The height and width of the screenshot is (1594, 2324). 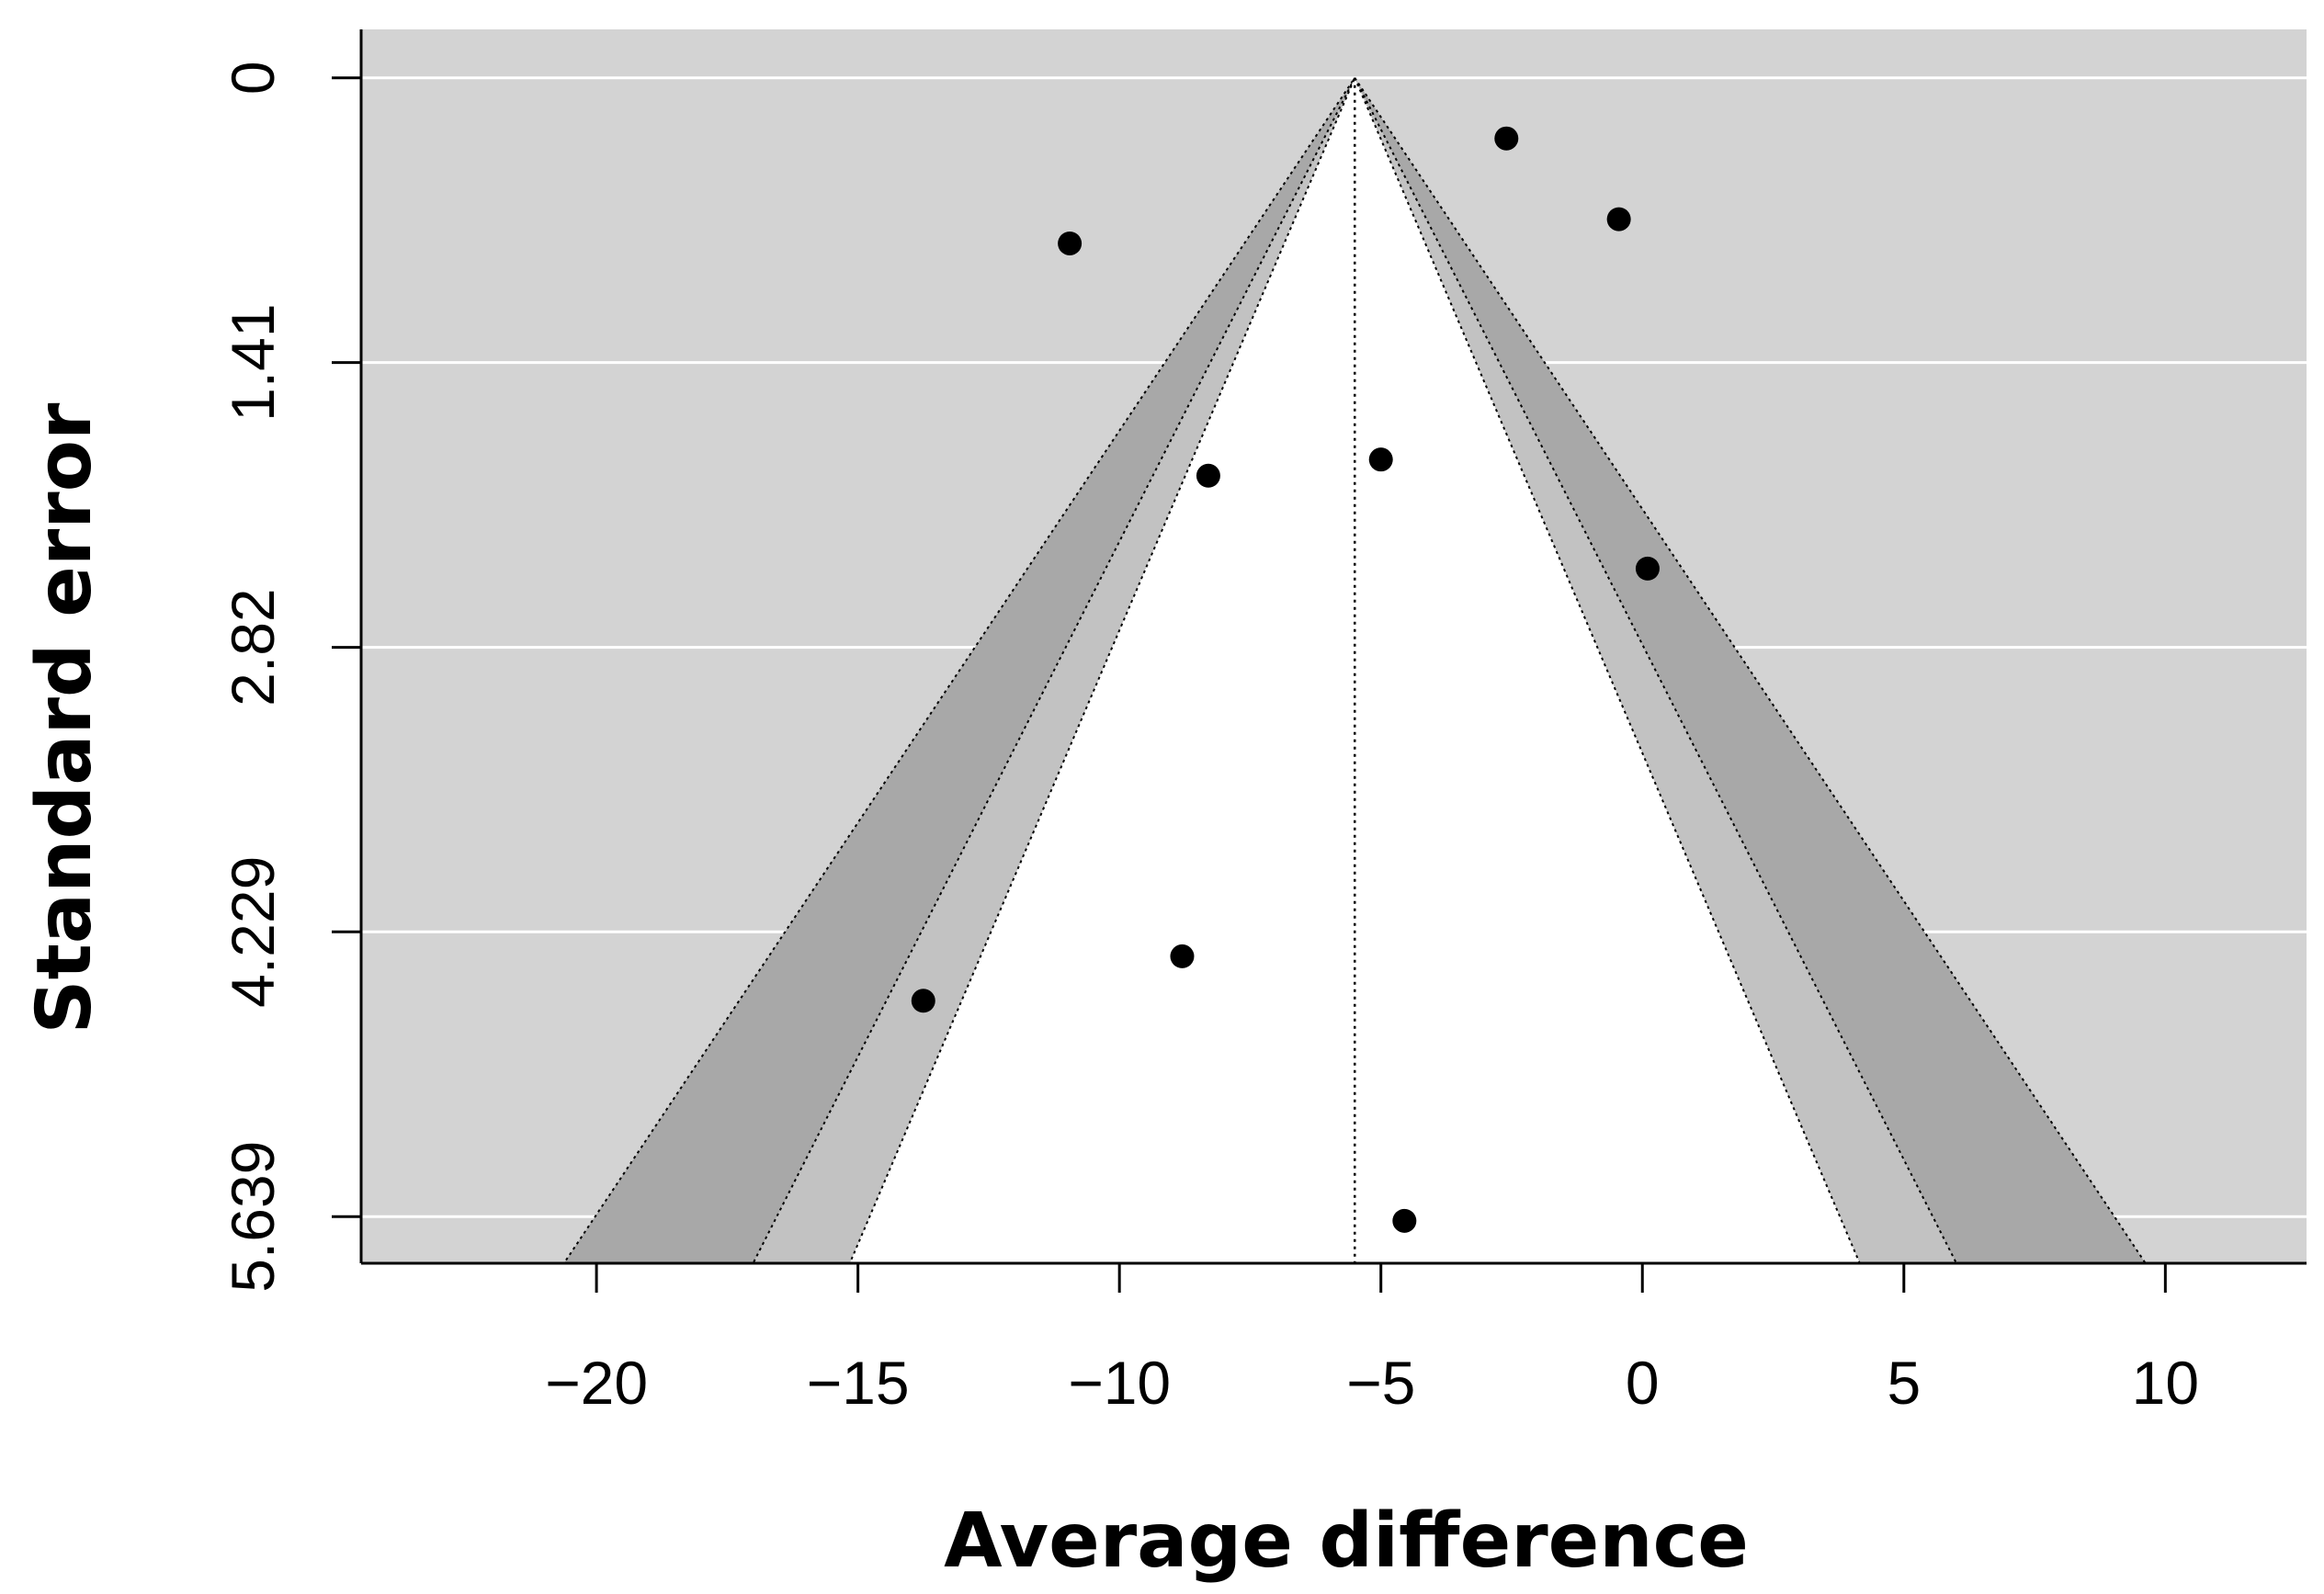 What do you see at coordinates (1380, 1383) in the screenshot?
I see `x-tick-label-3: −5` at bounding box center [1380, 1383].